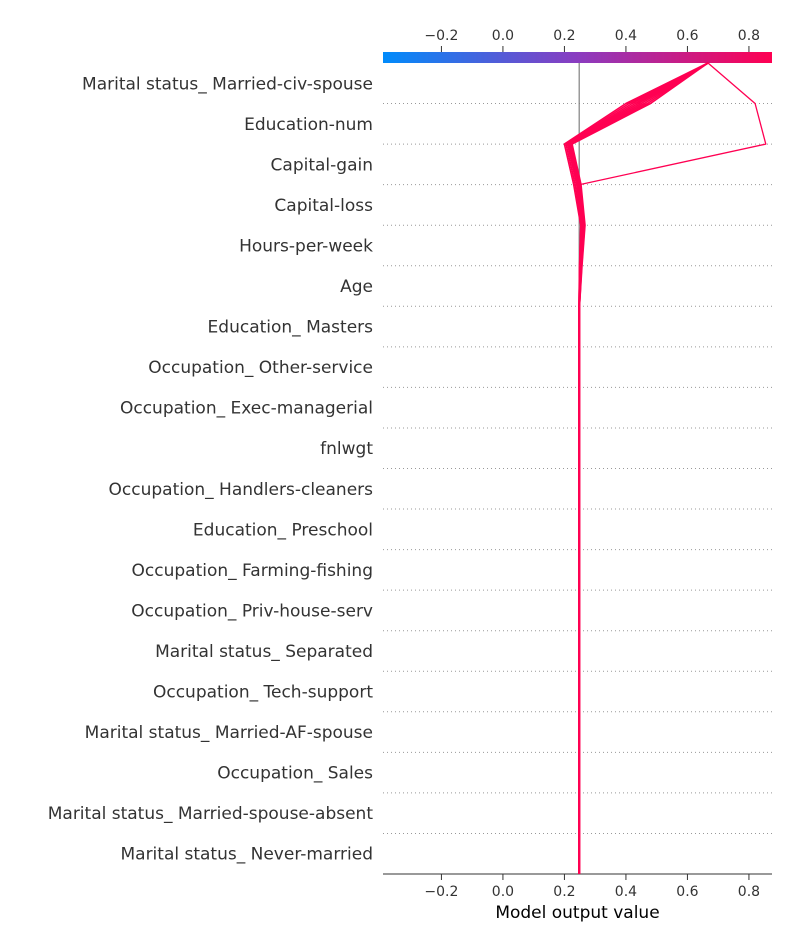 The height and width of the screenshot is (950, 800). What do you see at coordinates (291, 328) in the screenshot?
I see `feature-label: Education_ Masters` at bounding box center [291, 328].